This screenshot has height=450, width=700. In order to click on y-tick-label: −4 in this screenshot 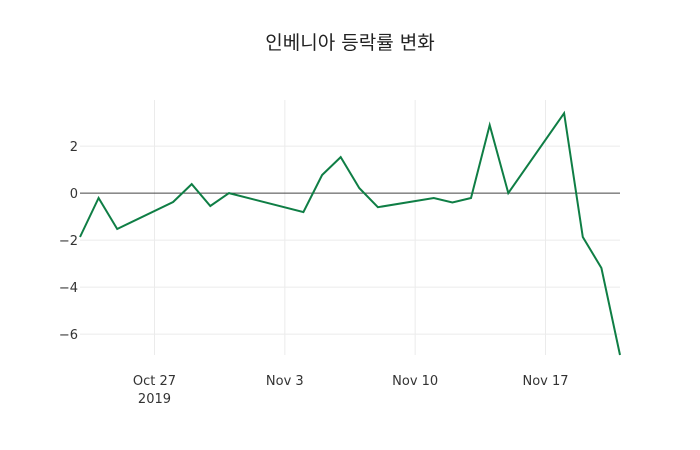, I will do `click(68, 288)`.